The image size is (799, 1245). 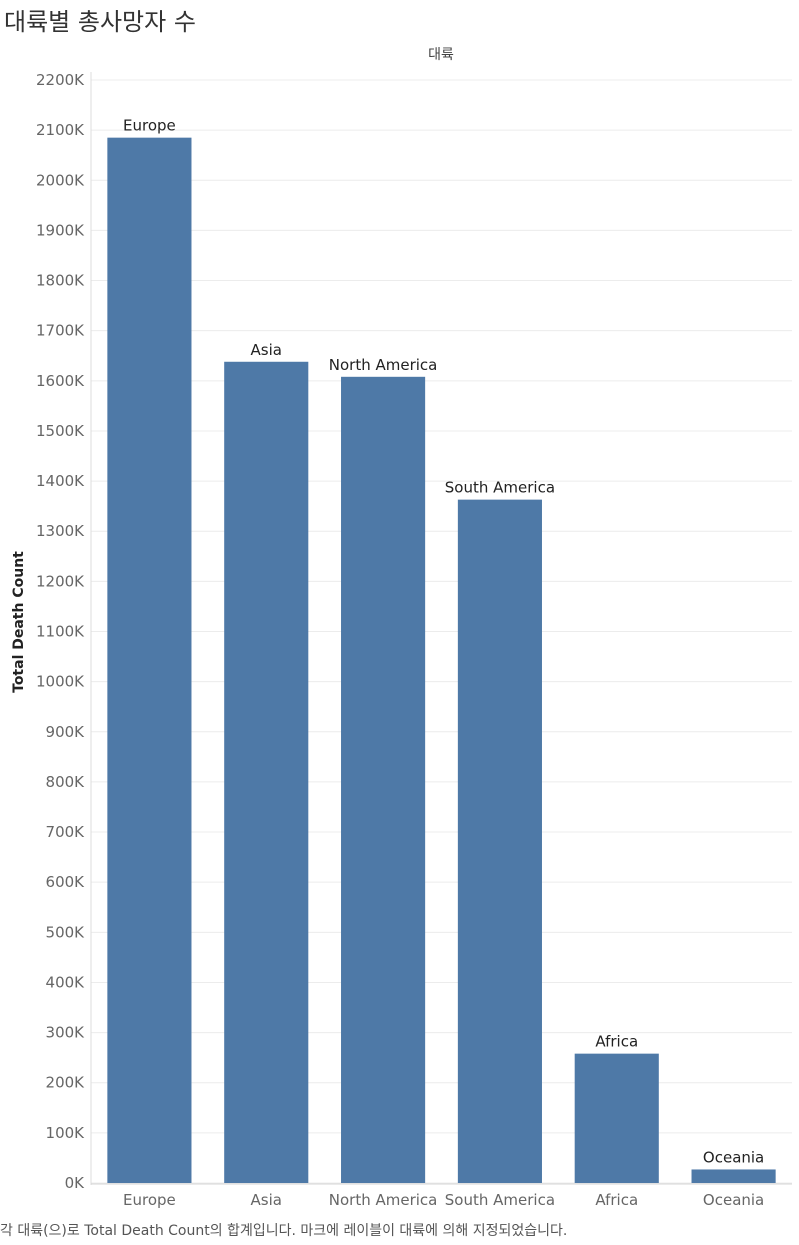 What do you see at coordinates (60, 682) in the screenshot?
I see `y-tick-label: 1000K` at bounding box center [60, 682].